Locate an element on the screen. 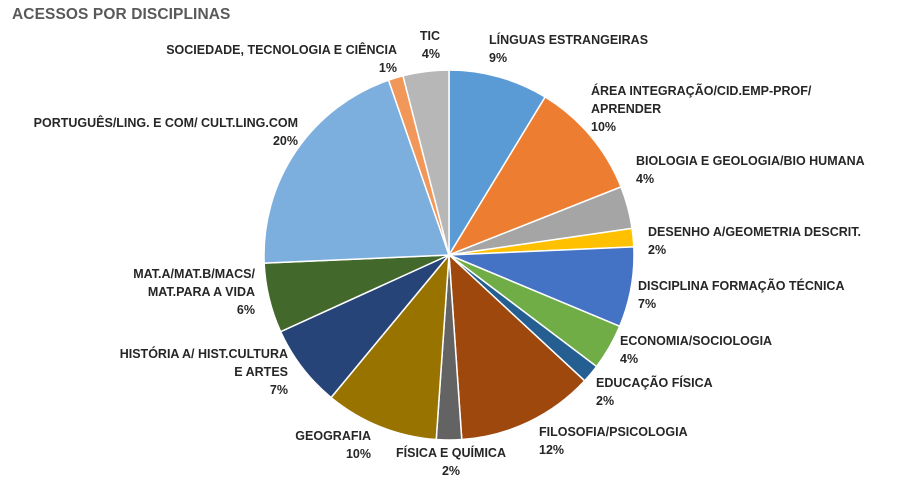  slice-name: PORTUGUÊS/LING. E COM/ CULT.LING.COM is located at coordinates (166, 122).